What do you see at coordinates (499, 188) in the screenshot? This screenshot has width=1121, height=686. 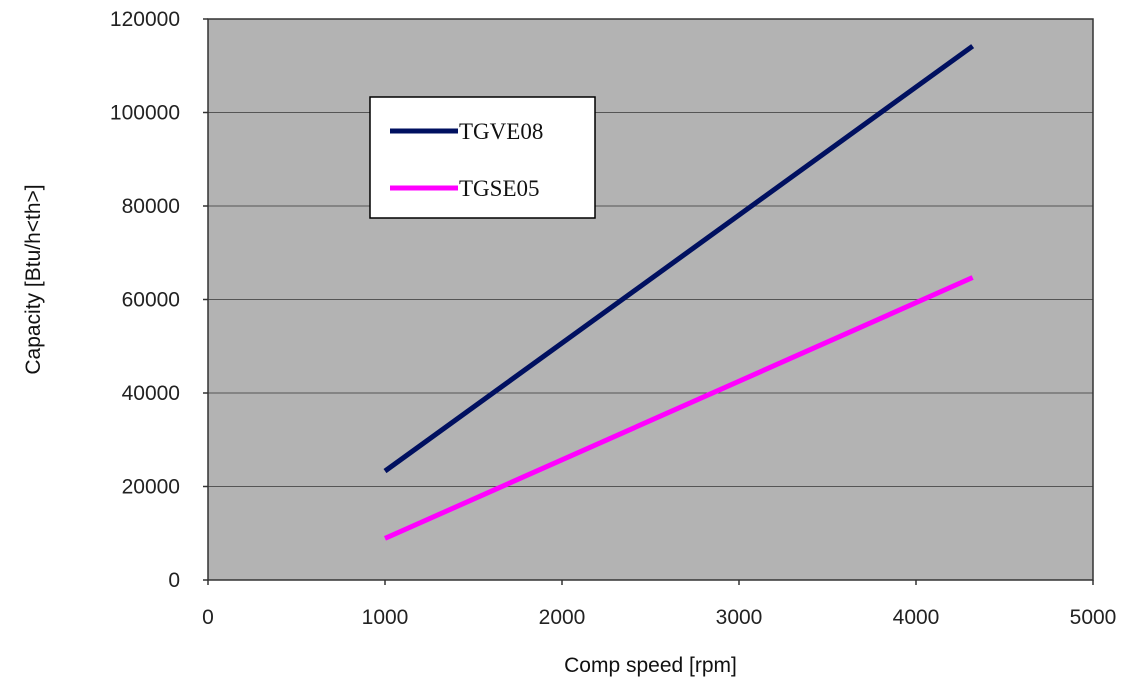 I see `legend-label: TGSE05` at bounding box center [499, 188].